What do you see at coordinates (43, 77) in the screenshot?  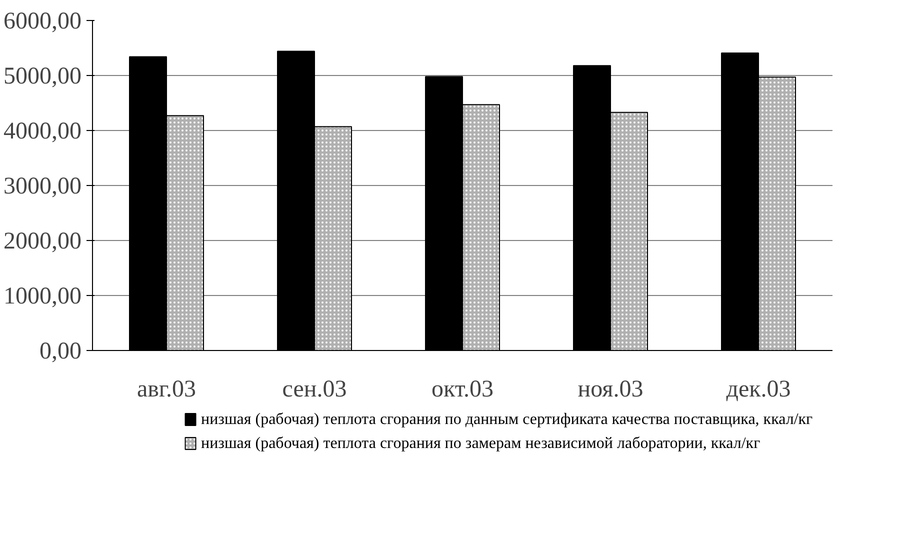 I see `y-tick-label: 5000,00` at bounding box center [43, 77].